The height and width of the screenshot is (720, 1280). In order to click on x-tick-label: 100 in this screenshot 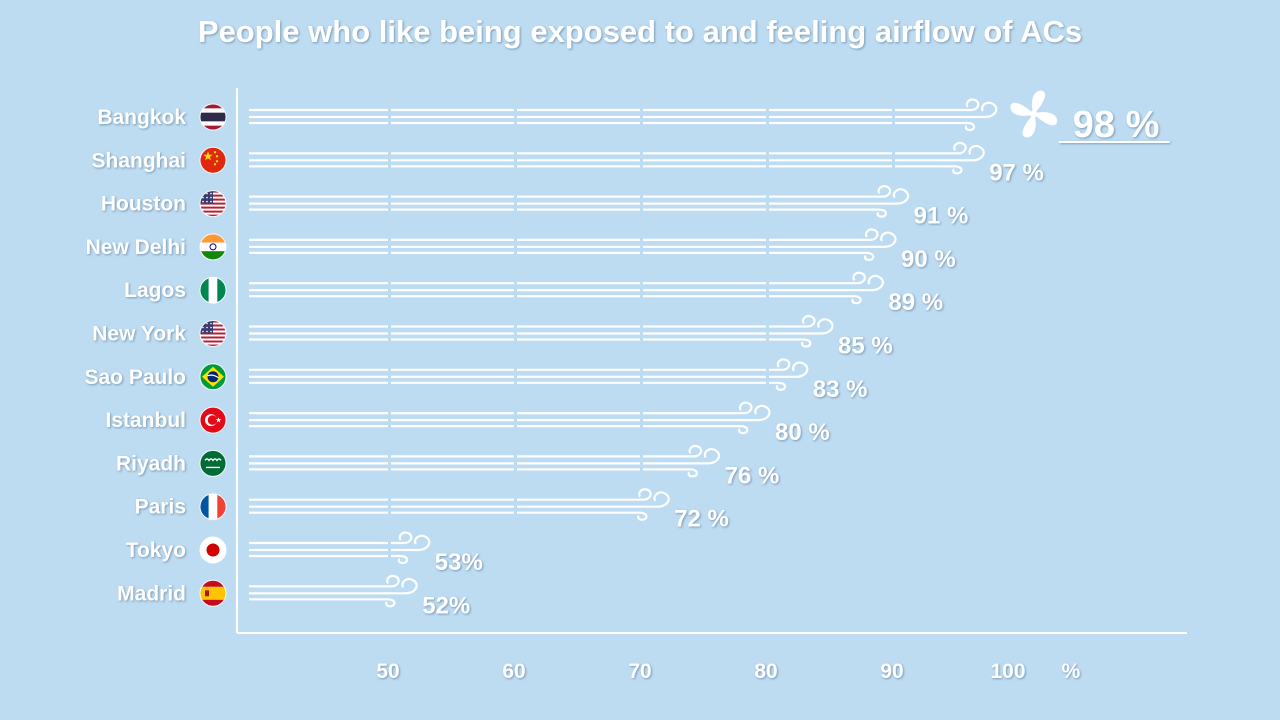, I will do `click(1007, 671)`.